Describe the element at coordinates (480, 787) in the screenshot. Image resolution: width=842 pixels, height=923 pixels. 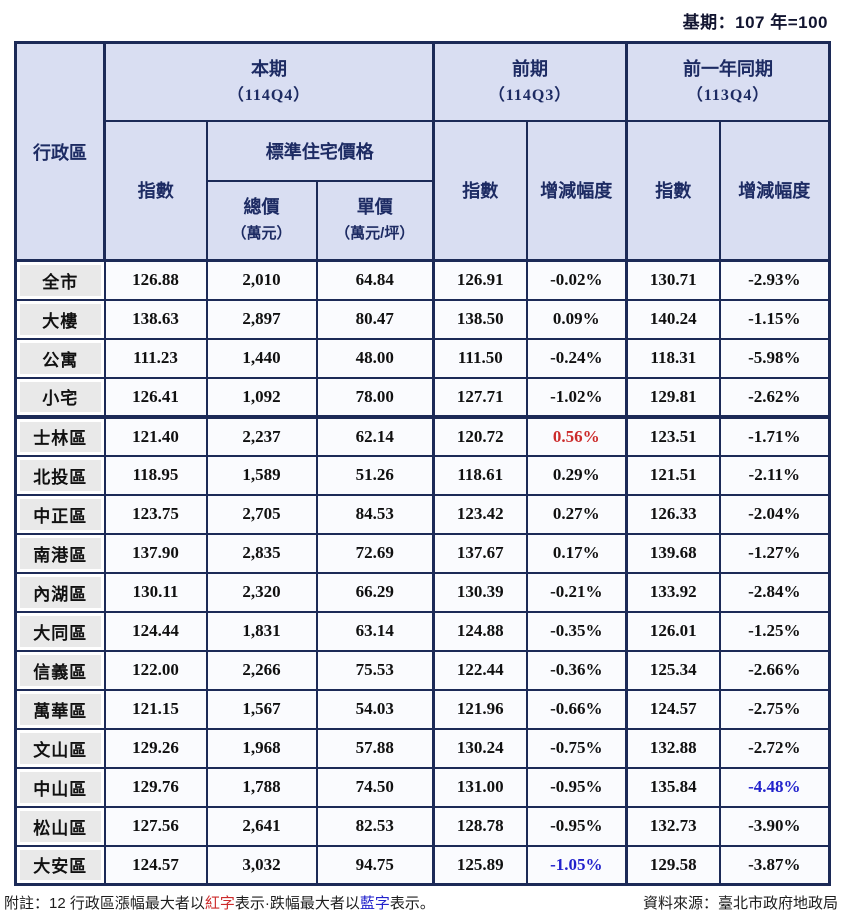
I see `previous-index-cell: 131.00` at that location.